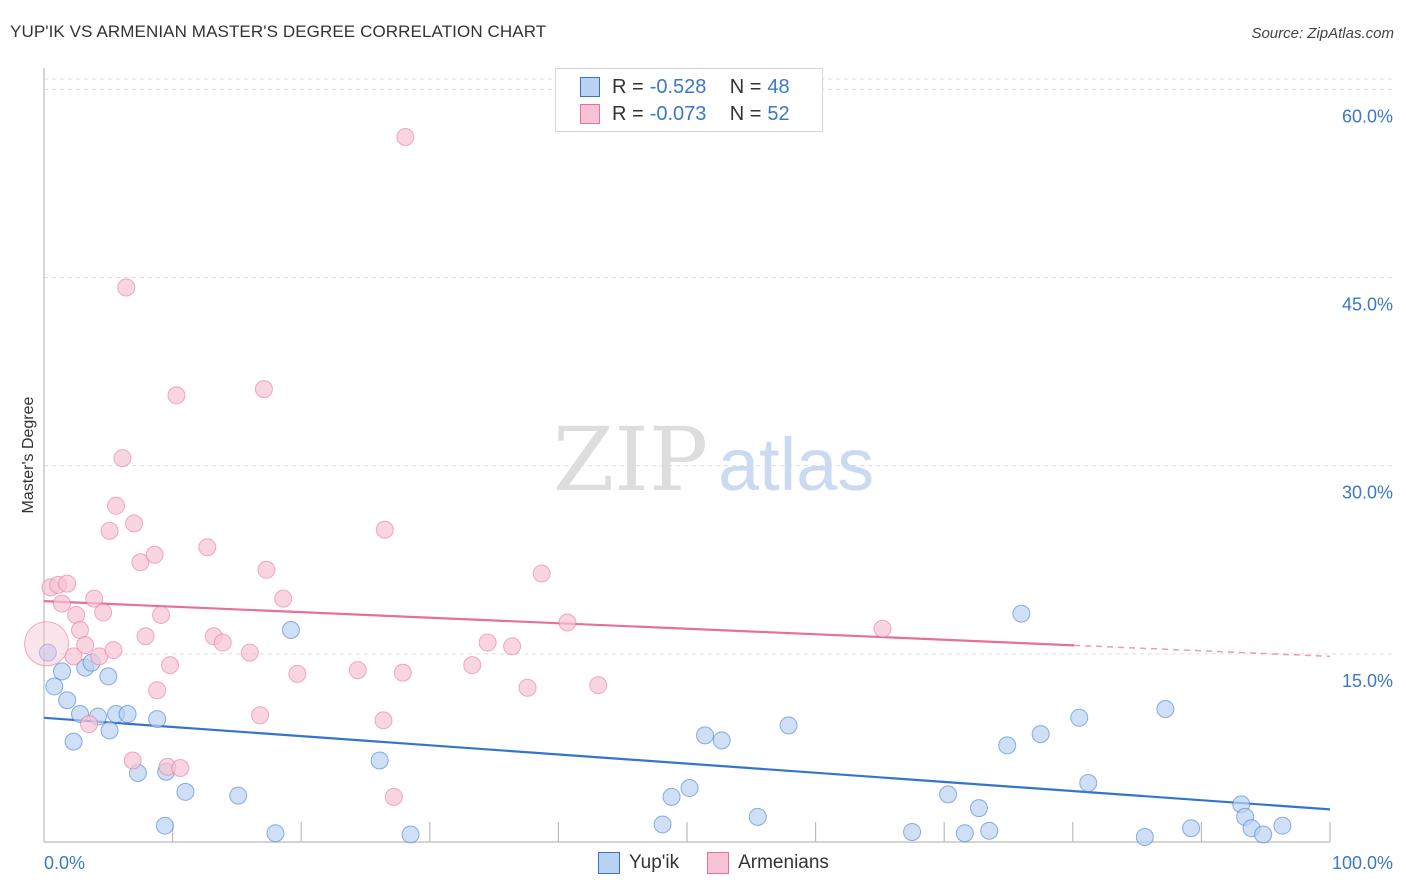  What do you see at coordinates (687, 763) in the screenshot?
I see `yupik-trend-line` at bounding box center [687, 763].